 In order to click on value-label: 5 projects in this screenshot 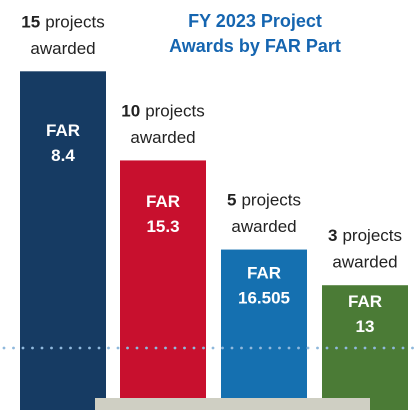, I will do `click(264, 200)`.